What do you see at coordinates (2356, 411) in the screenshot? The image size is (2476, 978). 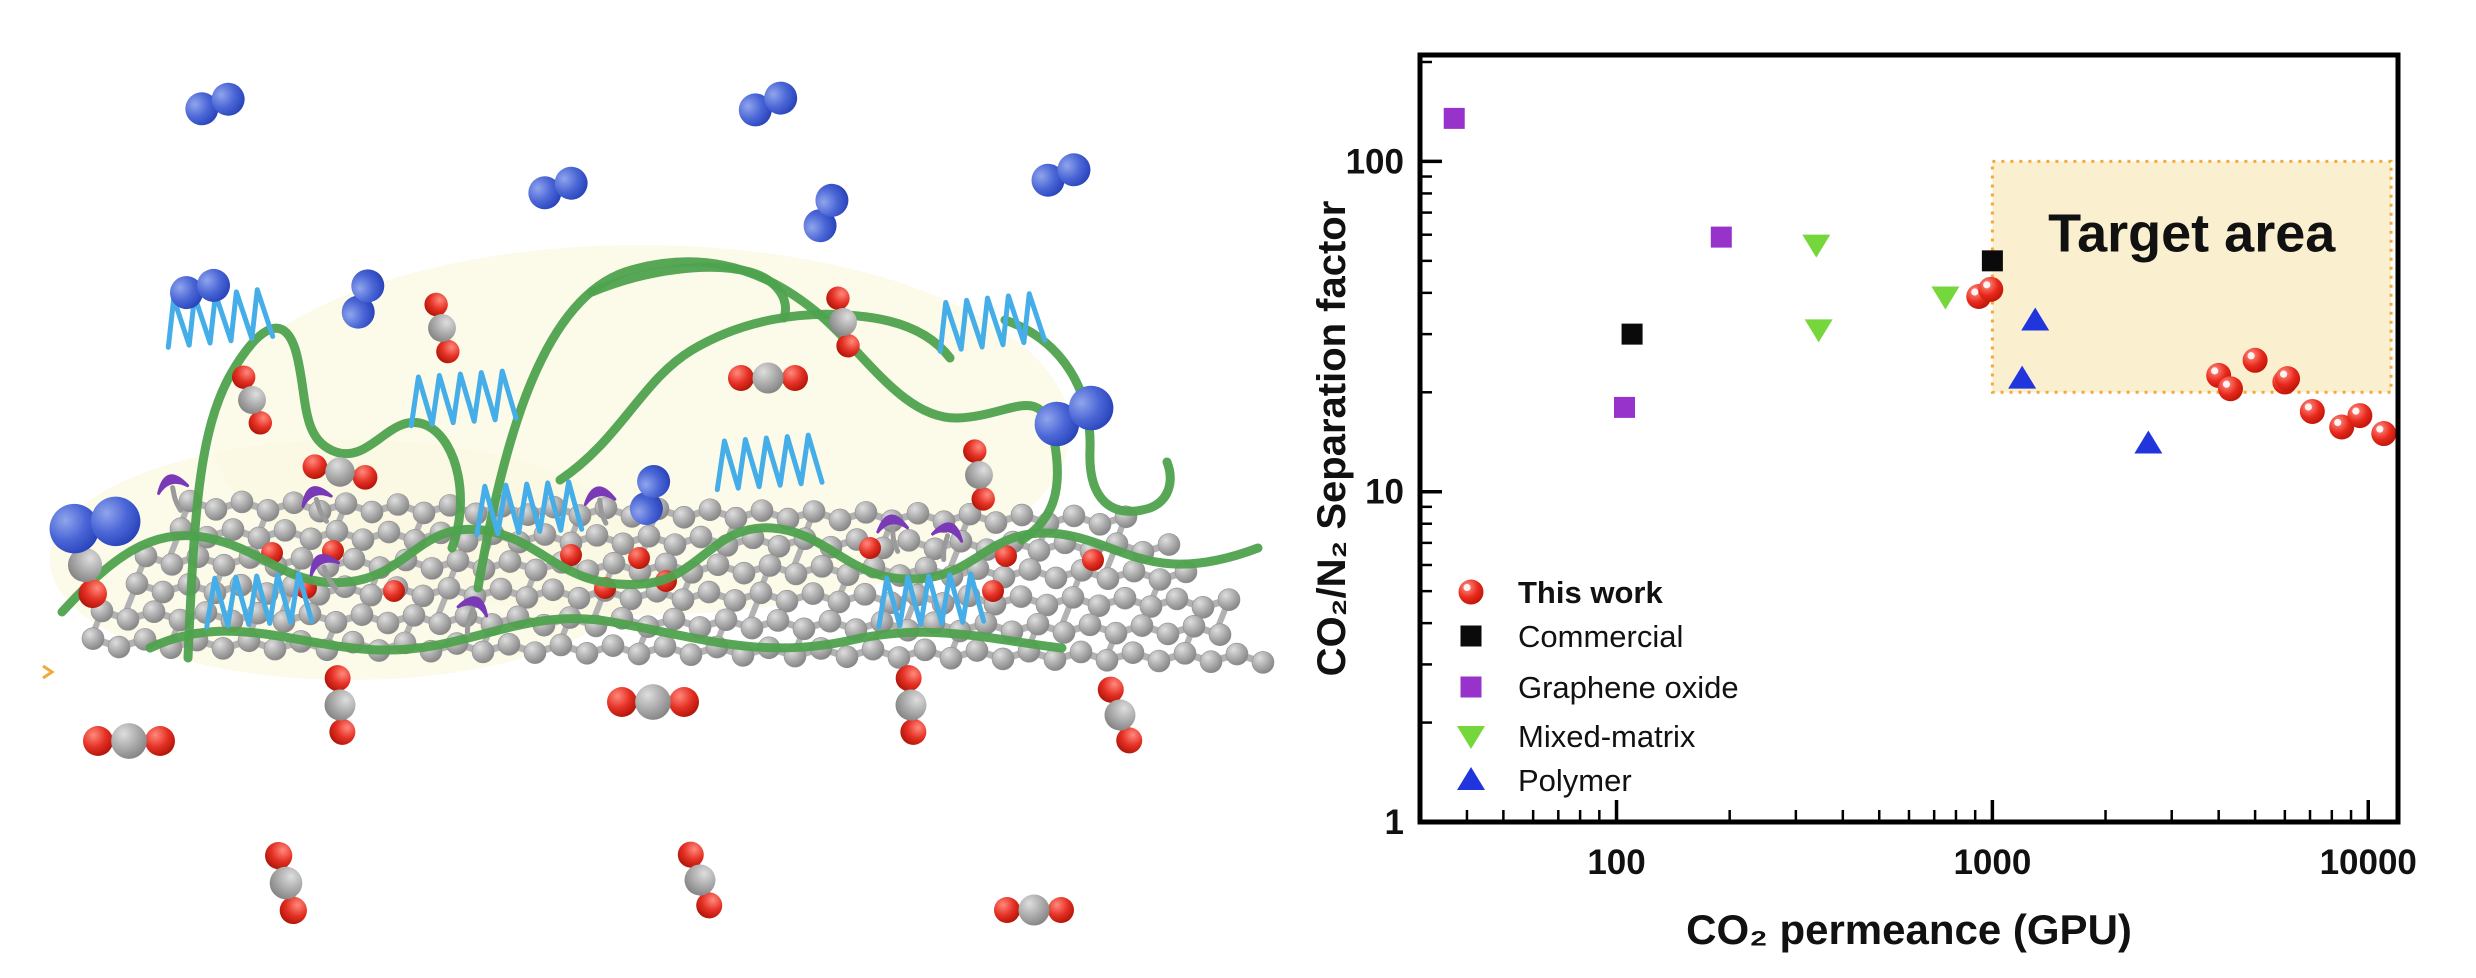 I see `specular-highlight` at bounding box center [2356, 411].